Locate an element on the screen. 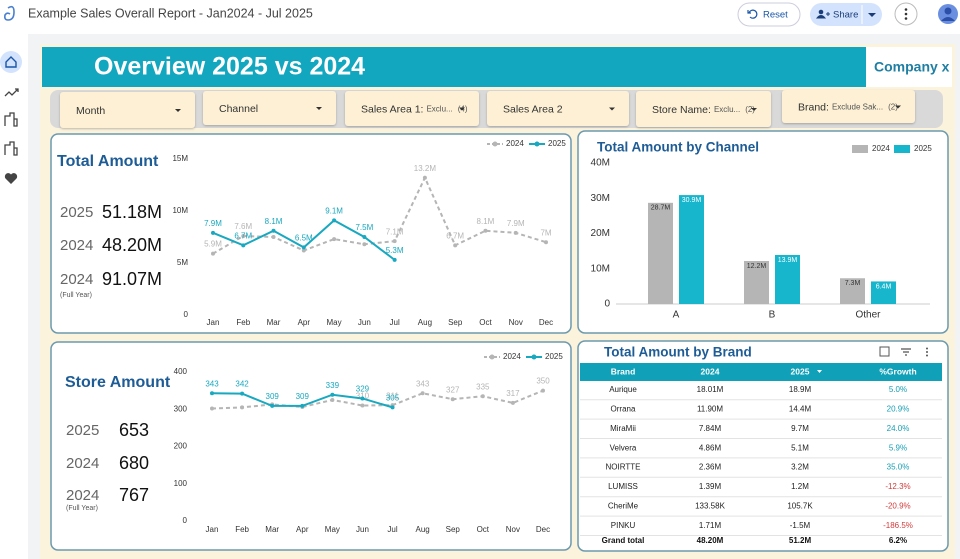 The image size is (960, 559). line-series is located at coordinates (377, 399).